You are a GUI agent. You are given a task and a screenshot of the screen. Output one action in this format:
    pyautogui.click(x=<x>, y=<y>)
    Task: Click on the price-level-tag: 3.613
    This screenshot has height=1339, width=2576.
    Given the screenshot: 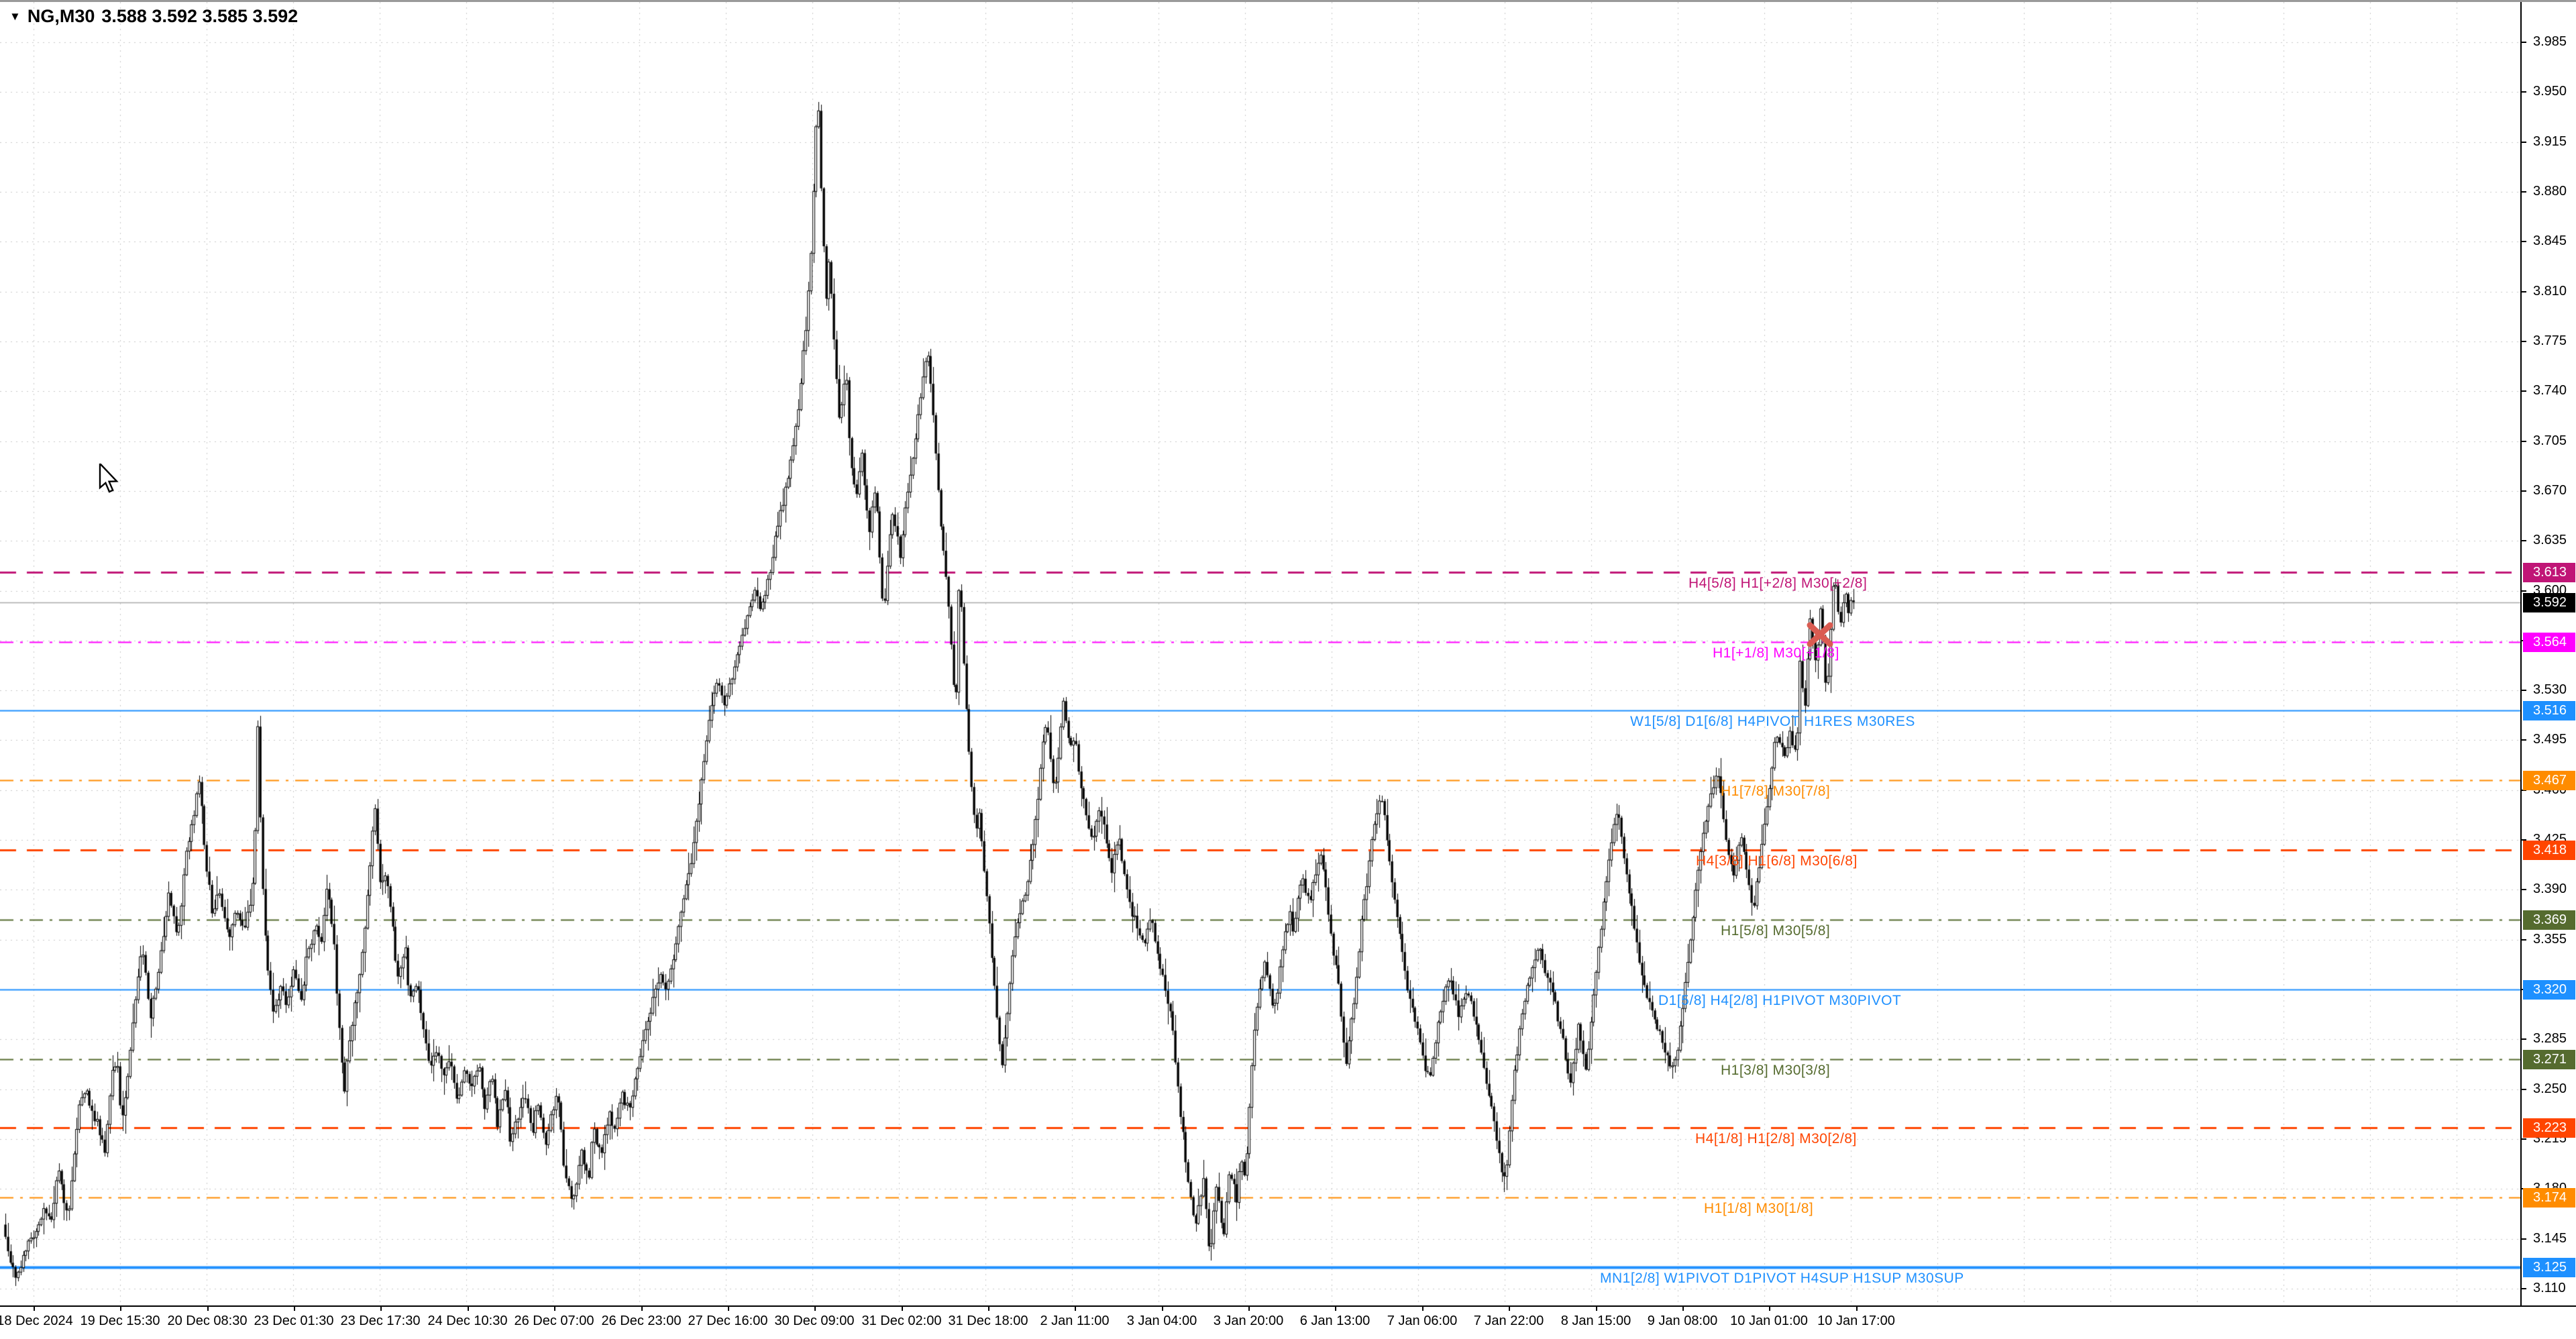 What is the action you would take?
    pyautogui.click(x=2549, y=572)
    